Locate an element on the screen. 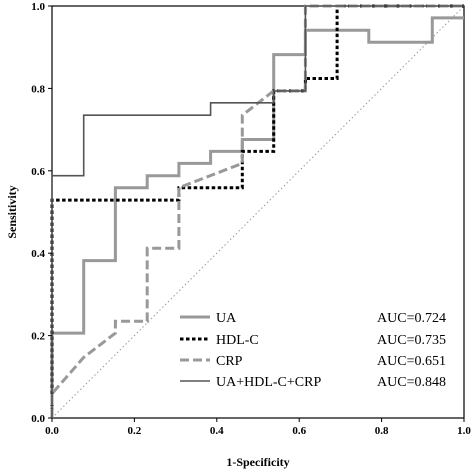  legend-auc-crp: AUC=0.651 is located at coordinates (411, 361).